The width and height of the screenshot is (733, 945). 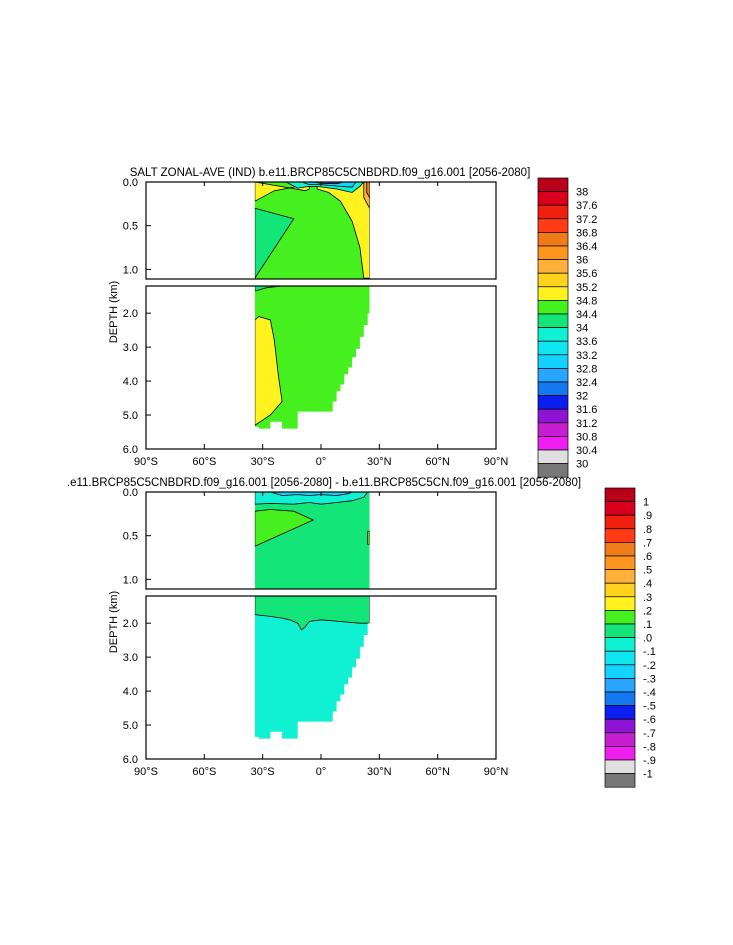 What do you see at coordinates (649, 666) in the screenshot?
I see `colorbar-label: -.2` at bounding box center [649, 666].